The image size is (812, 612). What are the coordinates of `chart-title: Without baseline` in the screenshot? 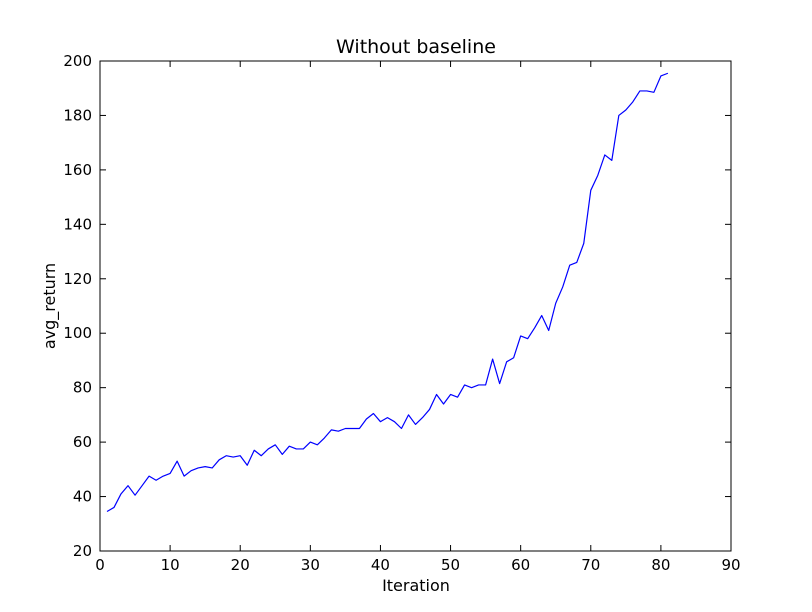 It's located at (416, 47).